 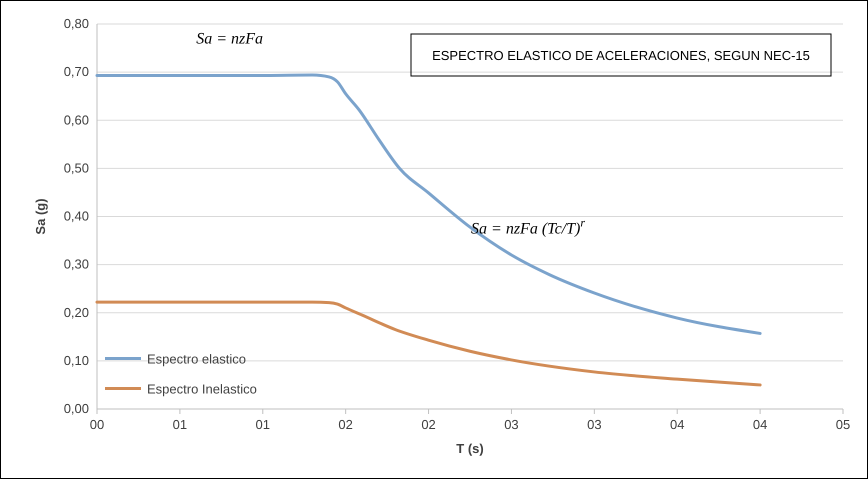 What do you see at coordinates (202, 388) in the screenshot?
I see `legend-label: Espectro Inelastico` at bounding box center [202, 388].